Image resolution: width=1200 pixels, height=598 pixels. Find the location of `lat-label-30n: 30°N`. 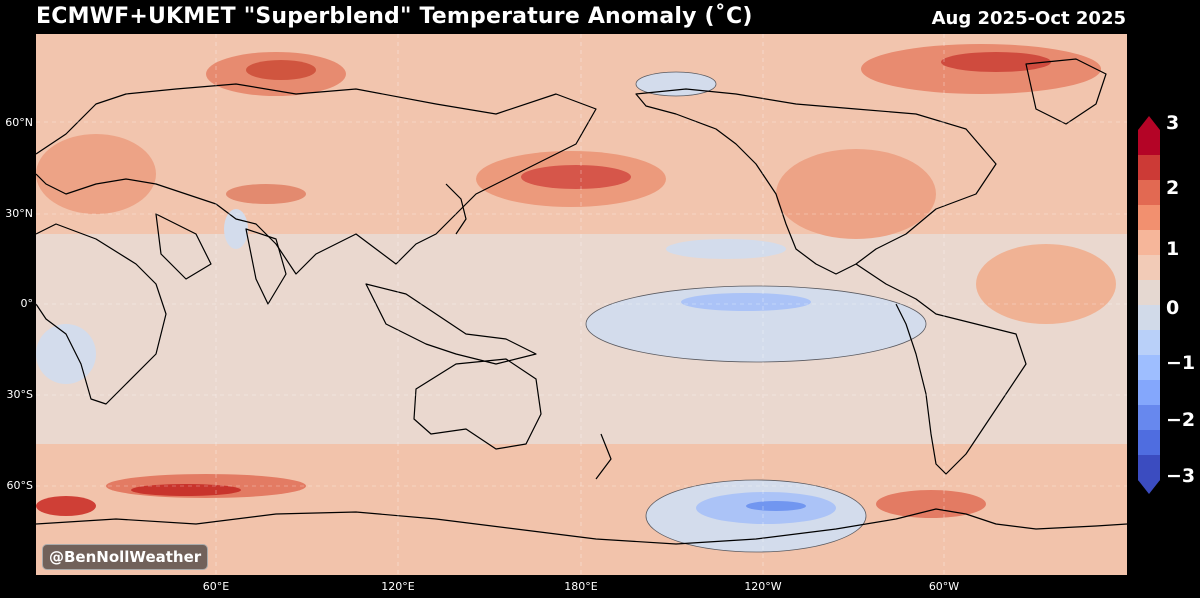

lat-label-30n: 30°N is located at coordinates (19, 213).